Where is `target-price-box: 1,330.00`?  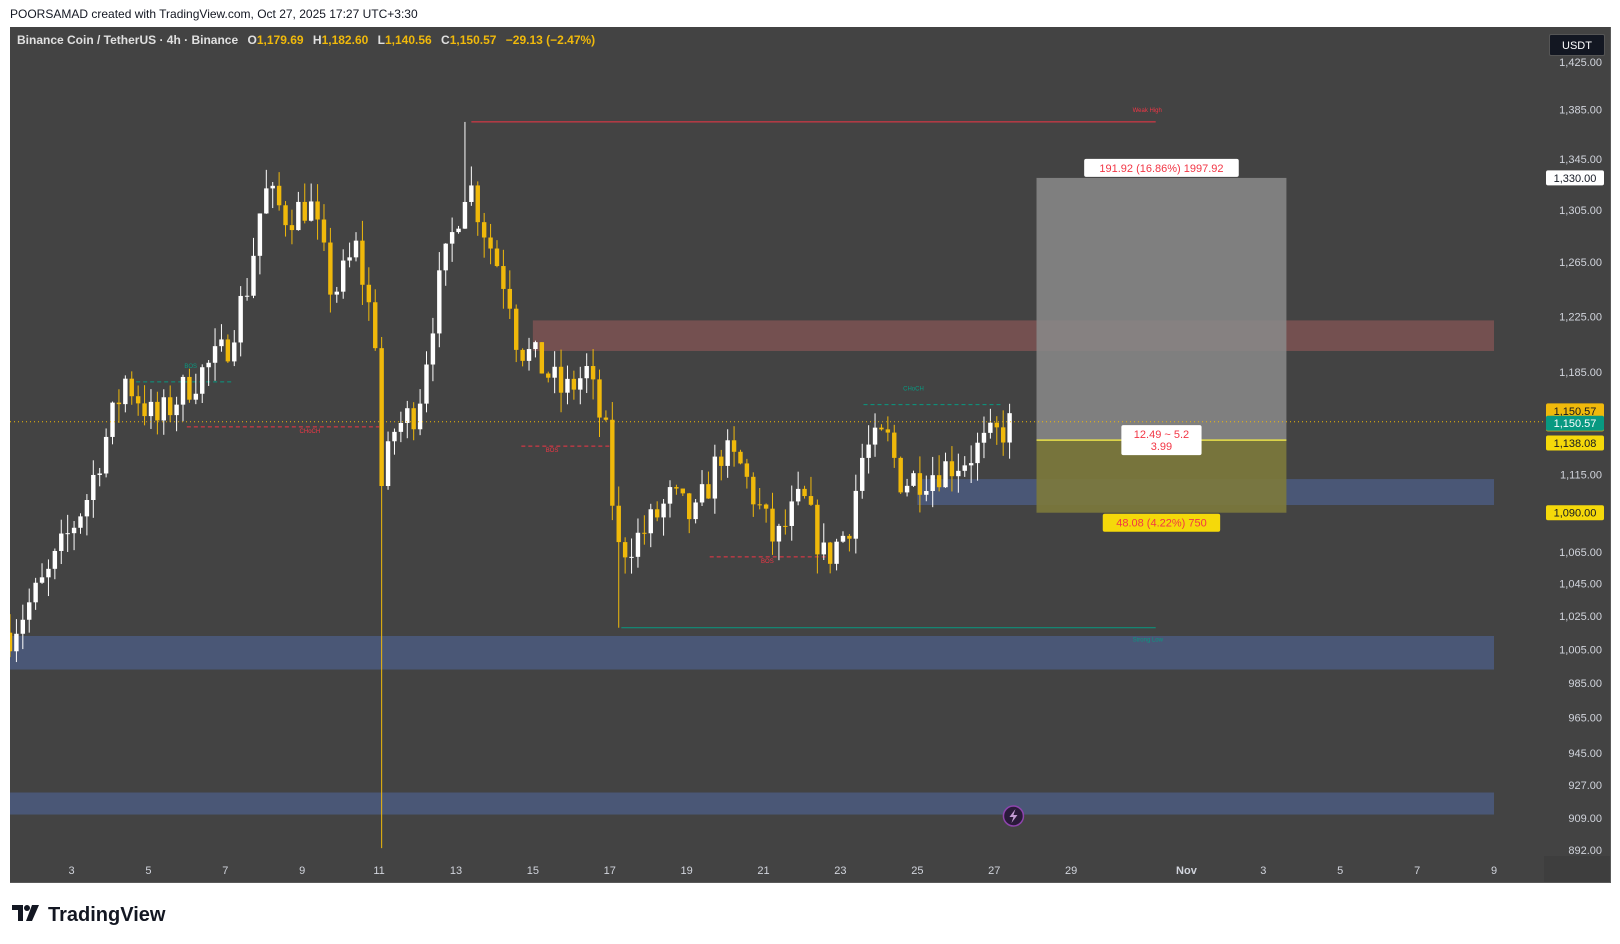 target-price-box: 1,330.00 is located at coordinates (1575, 178).